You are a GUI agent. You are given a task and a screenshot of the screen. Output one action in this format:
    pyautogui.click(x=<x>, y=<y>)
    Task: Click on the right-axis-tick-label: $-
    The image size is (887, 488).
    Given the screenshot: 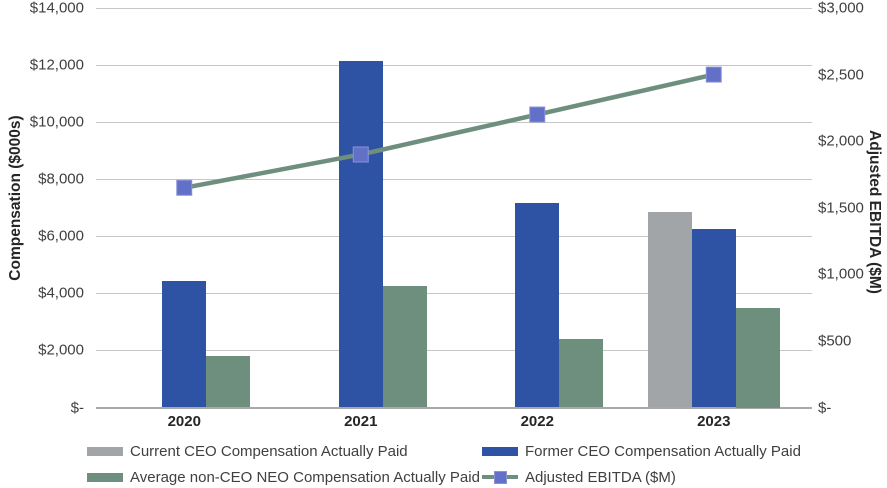 What is the action you would take?
    pyautogui.click(x=825, y=407)
    